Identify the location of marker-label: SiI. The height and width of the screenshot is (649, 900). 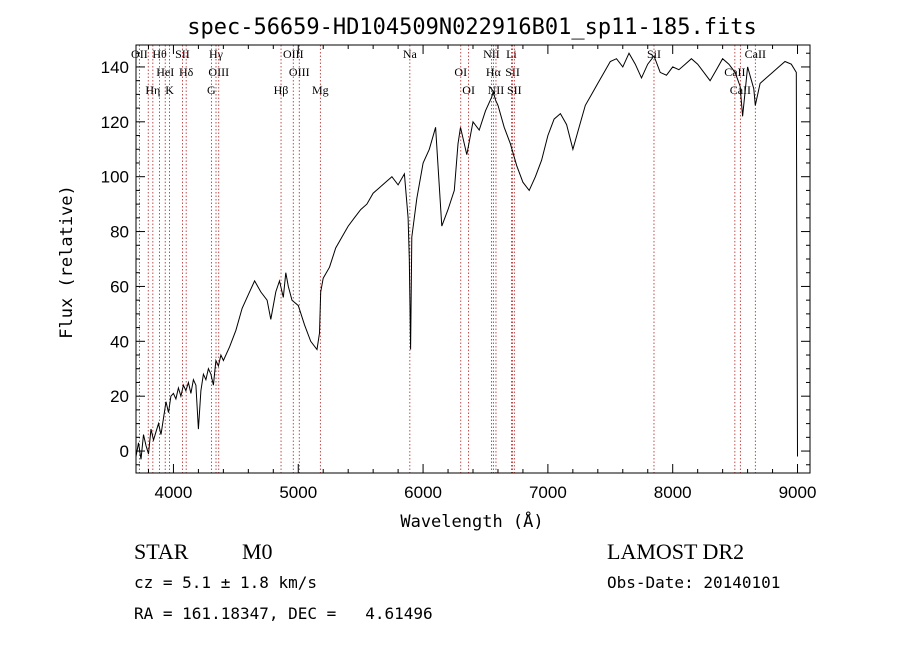
(654, 54).